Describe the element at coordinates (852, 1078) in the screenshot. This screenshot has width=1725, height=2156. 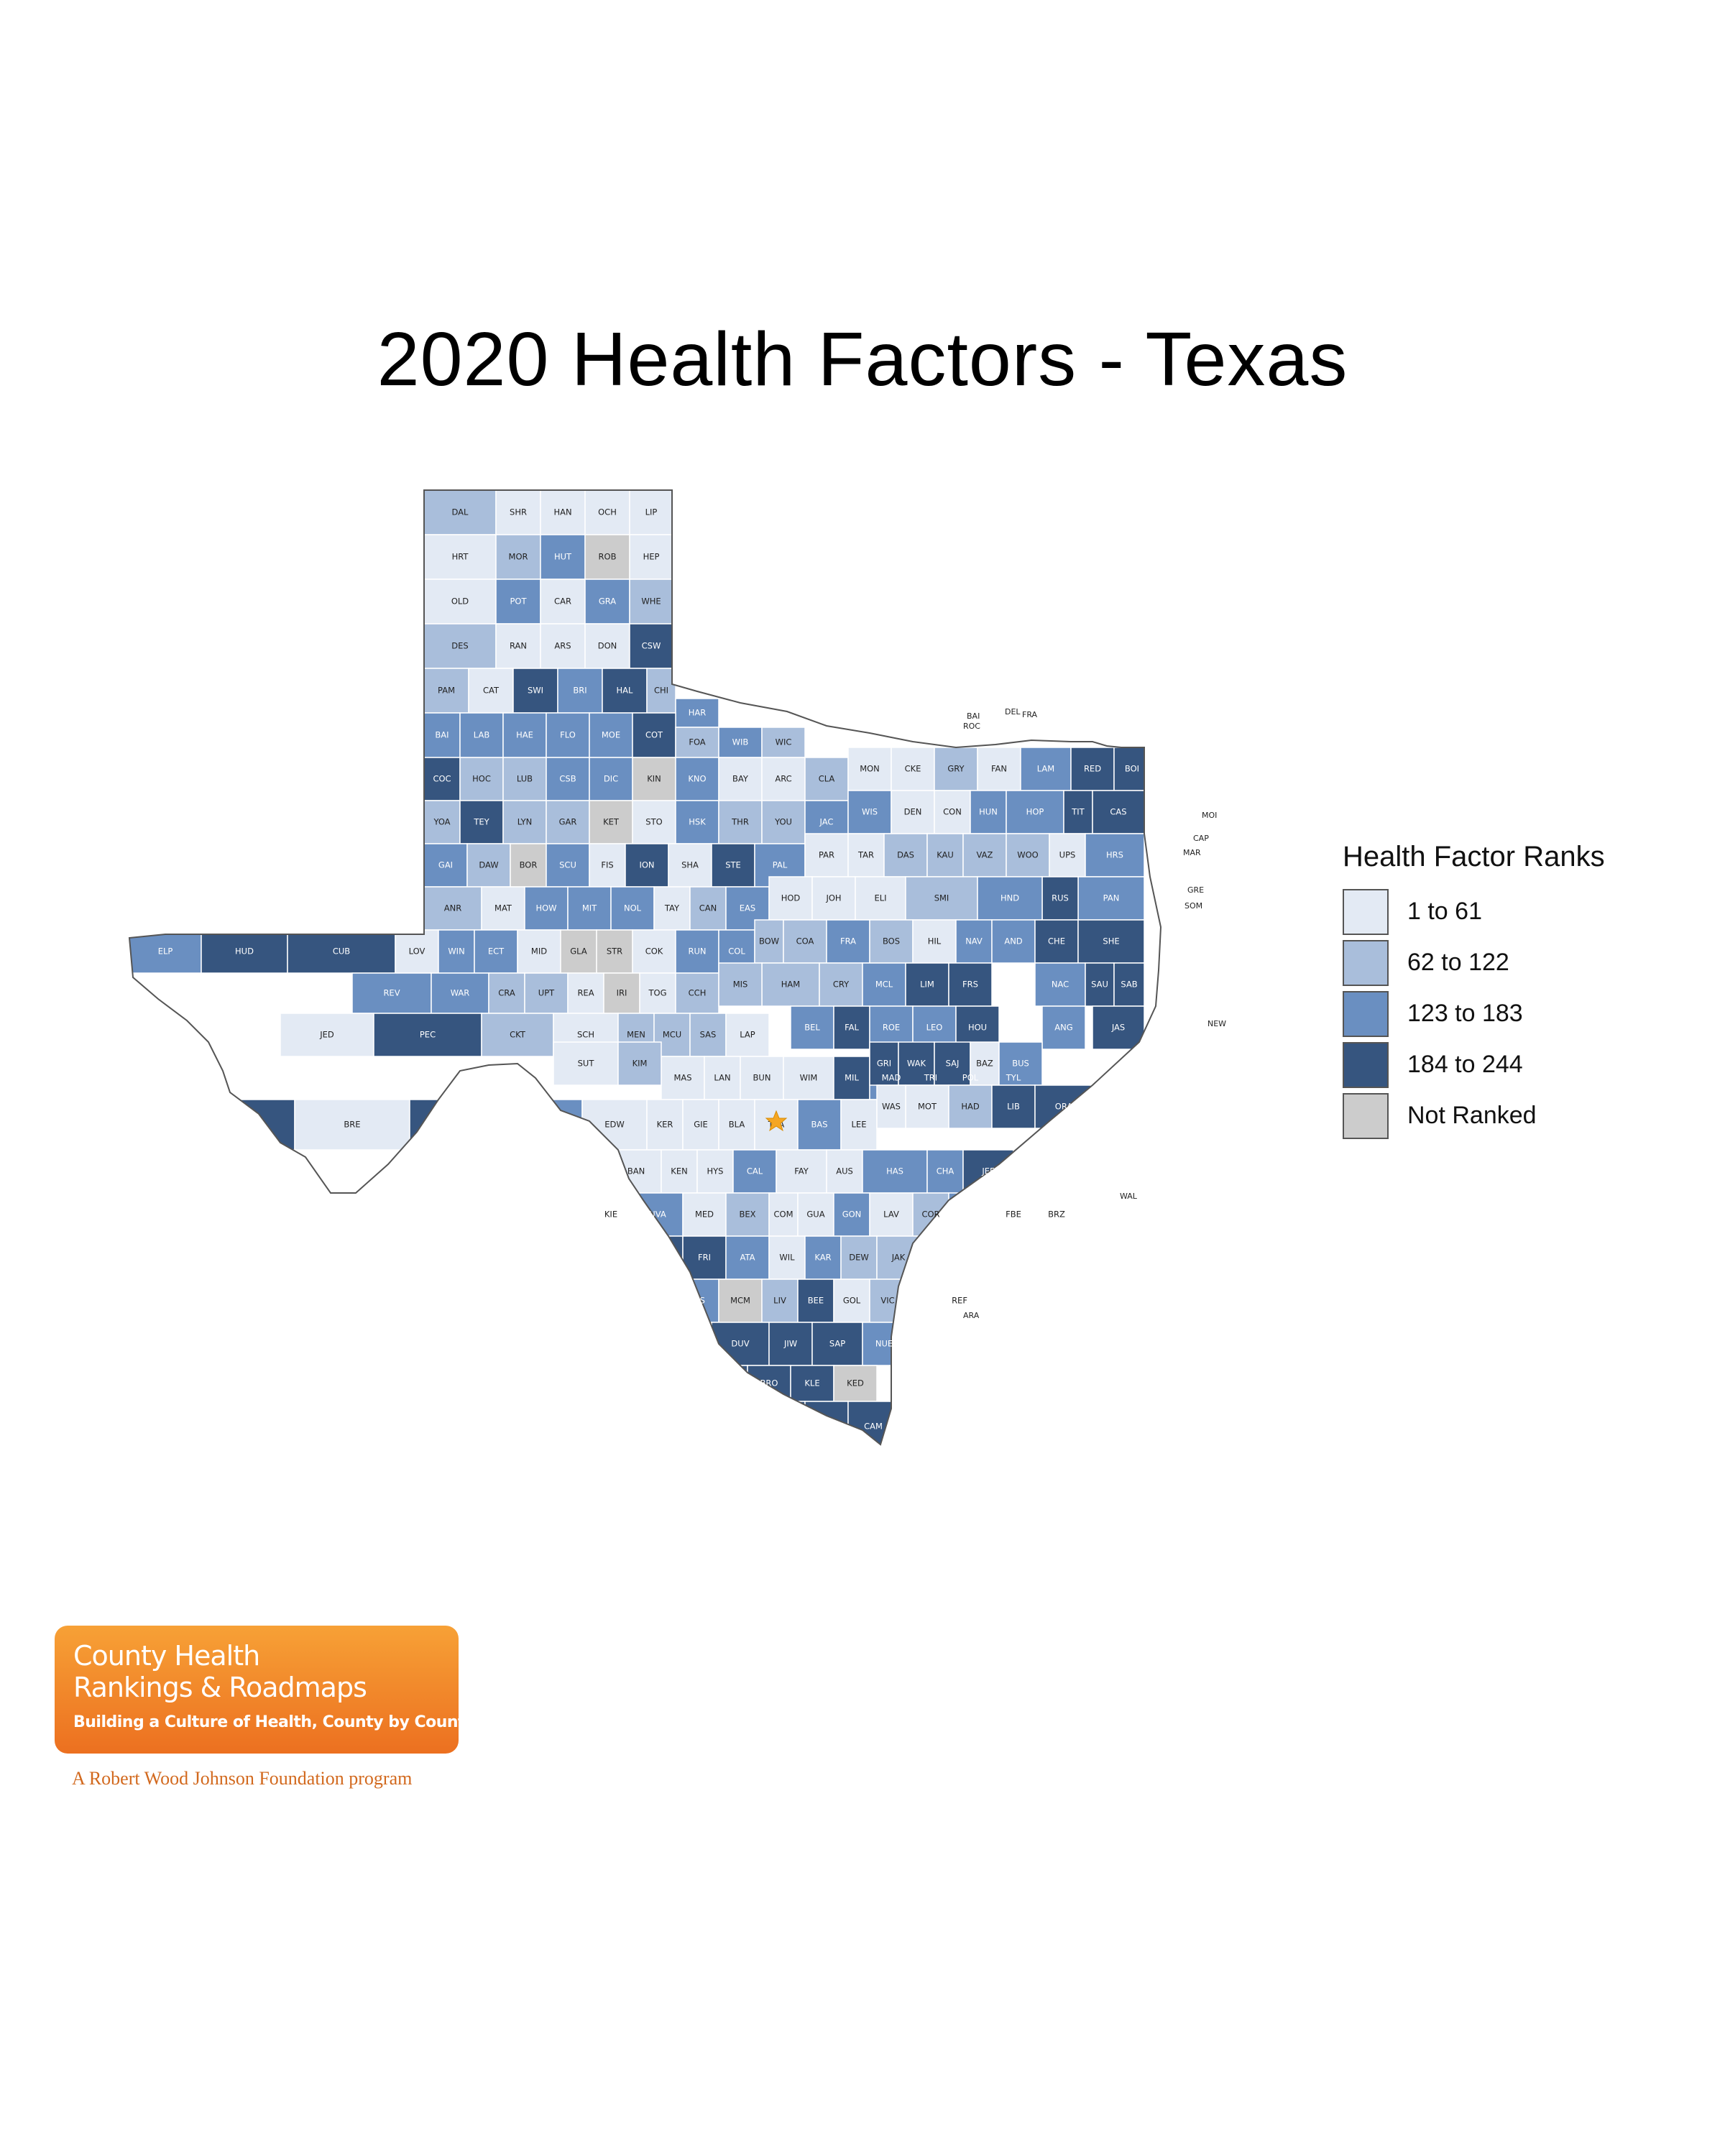
I see `county-label: MIL` at that location.